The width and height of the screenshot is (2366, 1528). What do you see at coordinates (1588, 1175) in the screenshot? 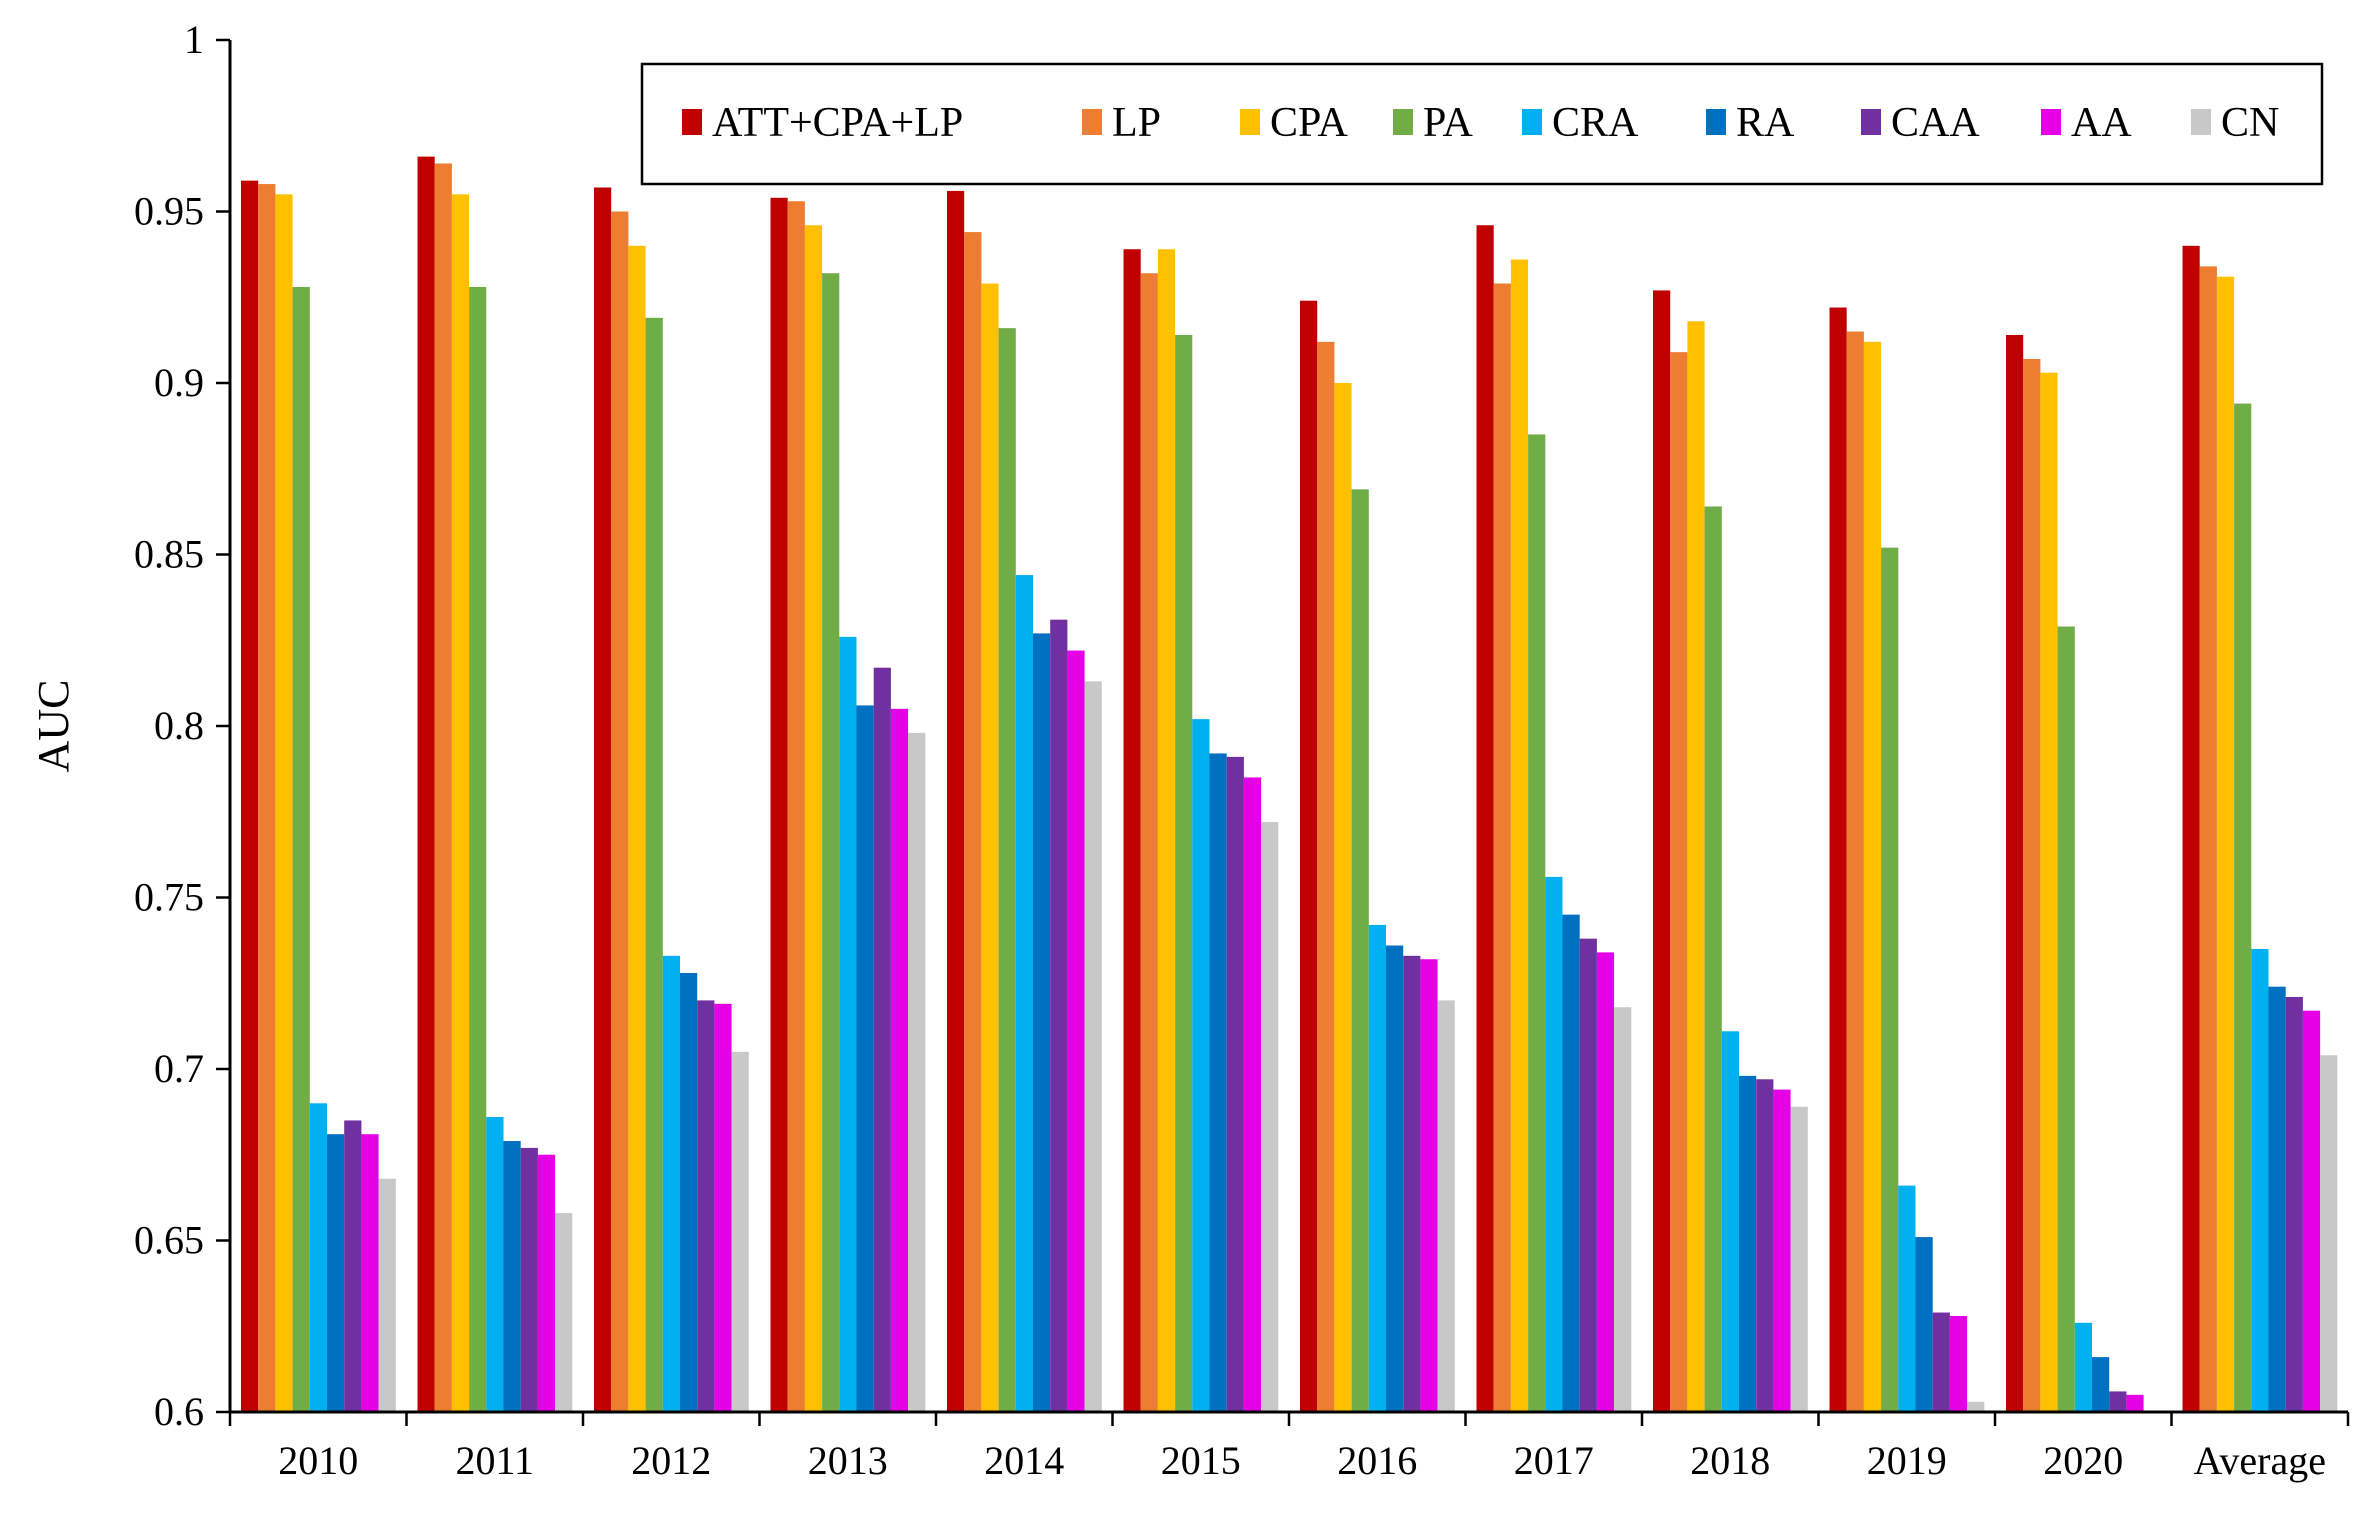
I see `bar-caa-2017` at bounding box center [1588, 1175].